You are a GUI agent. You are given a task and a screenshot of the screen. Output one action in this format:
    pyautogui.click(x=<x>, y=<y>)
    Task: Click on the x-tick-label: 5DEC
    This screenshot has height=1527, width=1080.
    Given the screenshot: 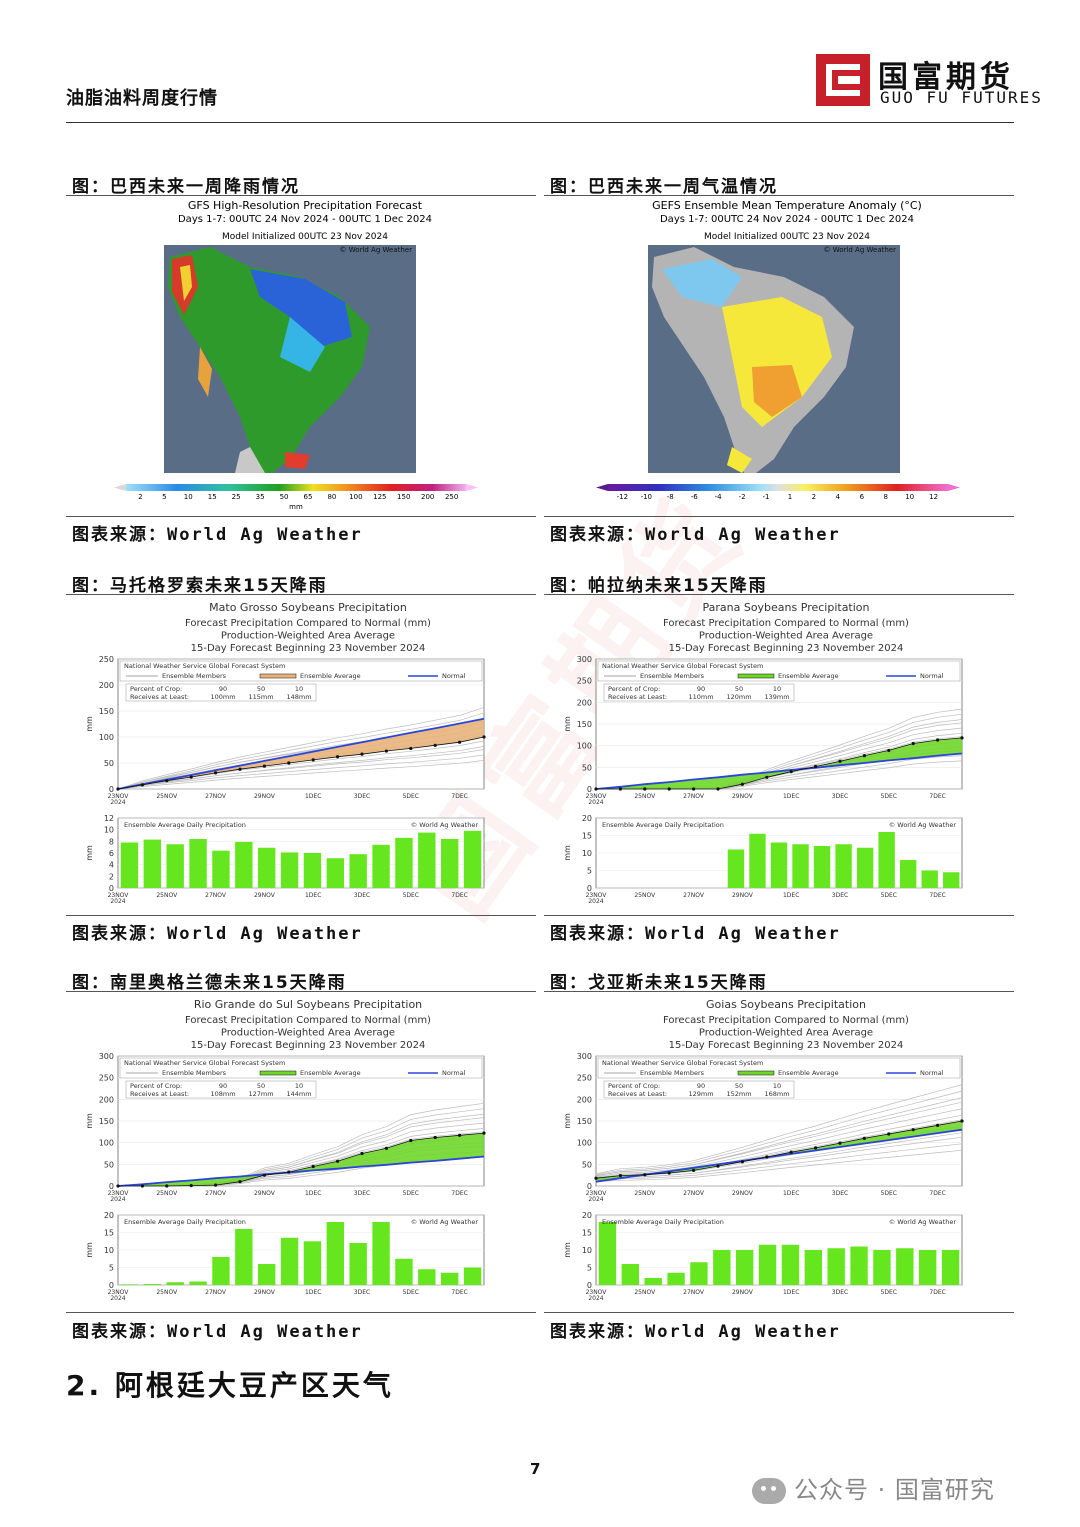 What is the action you would take?
    pyautogui.click(x=889, y=895)
    